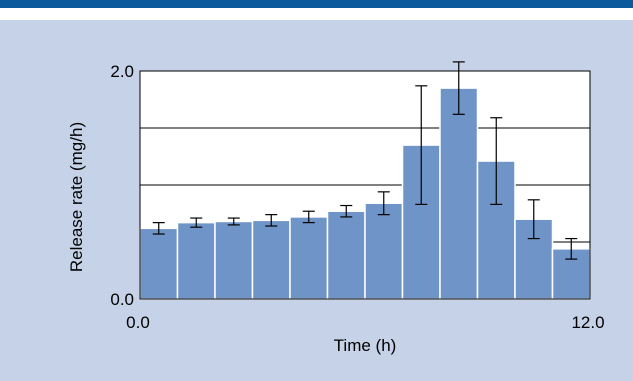  I want to click on y-axis-label: Release rate (mg/h), so click(76, 197).